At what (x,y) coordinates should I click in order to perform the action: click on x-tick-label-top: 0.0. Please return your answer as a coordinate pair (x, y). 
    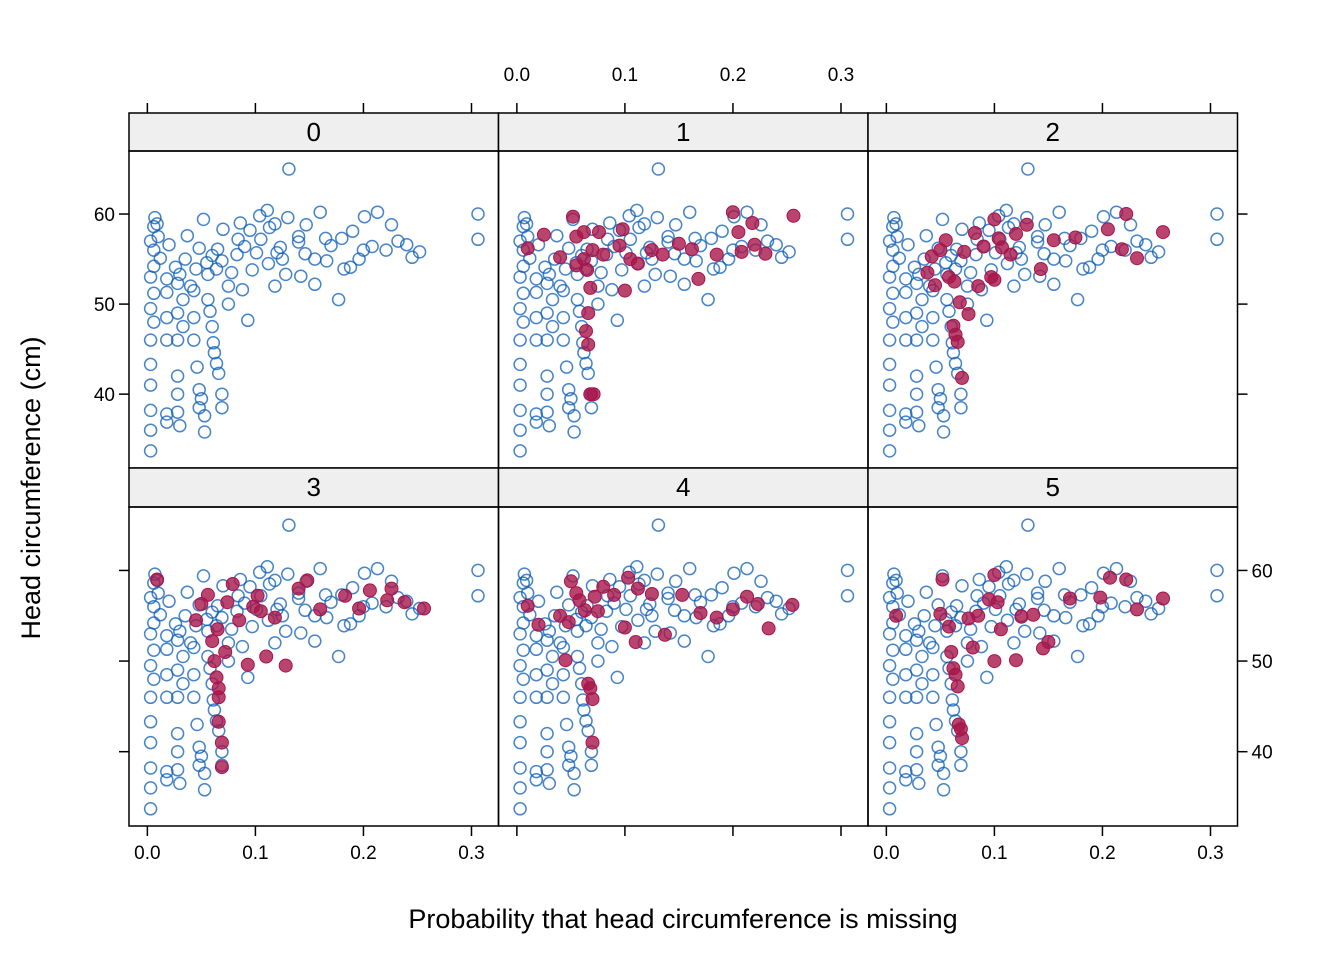
    Looking at the image, I should click on (517, 75).